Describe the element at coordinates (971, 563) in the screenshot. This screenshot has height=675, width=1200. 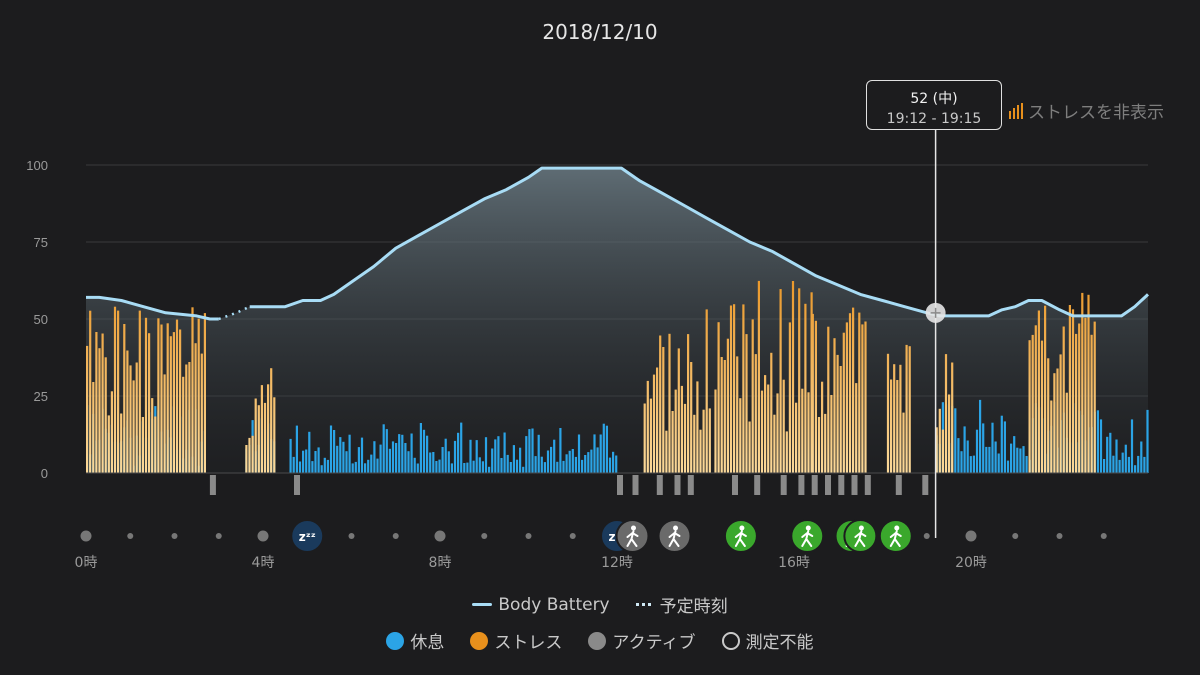
I see `x-tick-label: 20時` at that location.